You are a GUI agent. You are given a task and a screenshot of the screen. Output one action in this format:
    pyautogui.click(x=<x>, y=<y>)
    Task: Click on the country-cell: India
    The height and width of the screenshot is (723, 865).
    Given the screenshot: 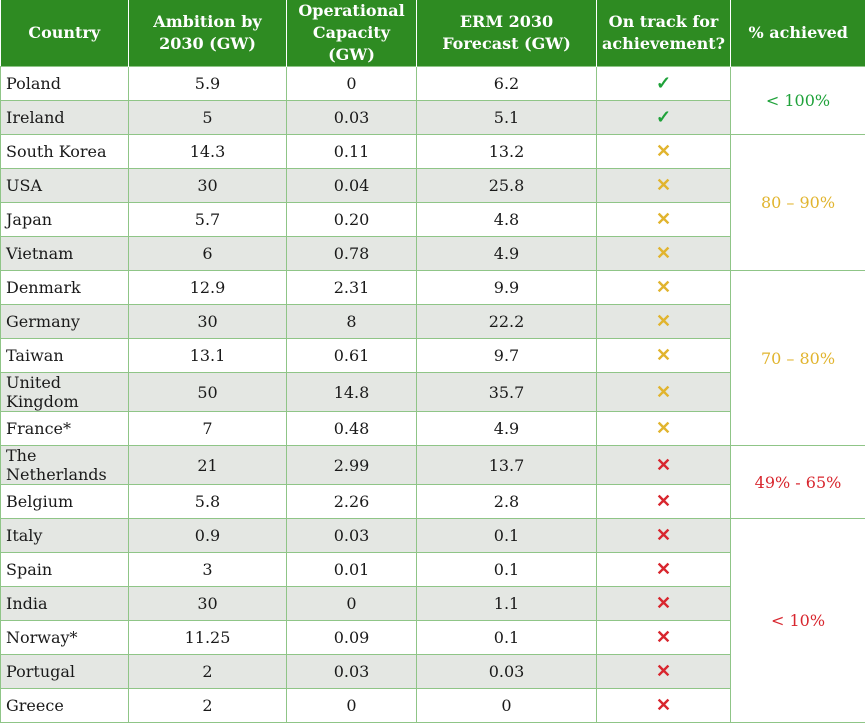 What is the action you would take?
    pyautogui.click(x=65, y=604)
    